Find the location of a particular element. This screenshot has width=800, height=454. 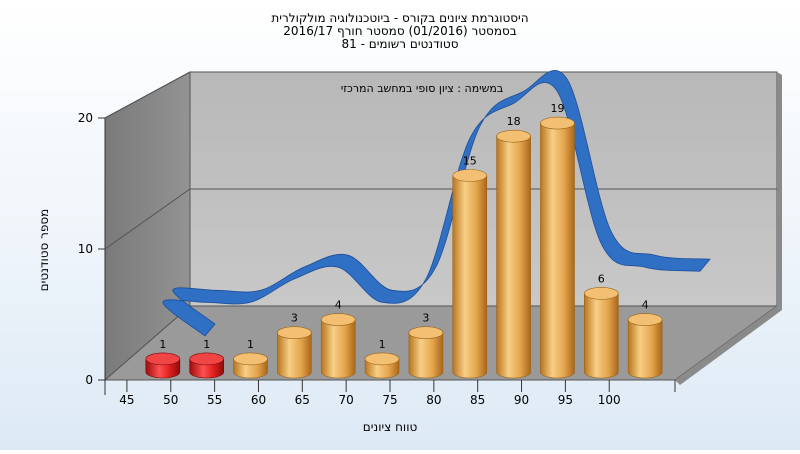

data-label: 15 is located at coordinates (470, 161).